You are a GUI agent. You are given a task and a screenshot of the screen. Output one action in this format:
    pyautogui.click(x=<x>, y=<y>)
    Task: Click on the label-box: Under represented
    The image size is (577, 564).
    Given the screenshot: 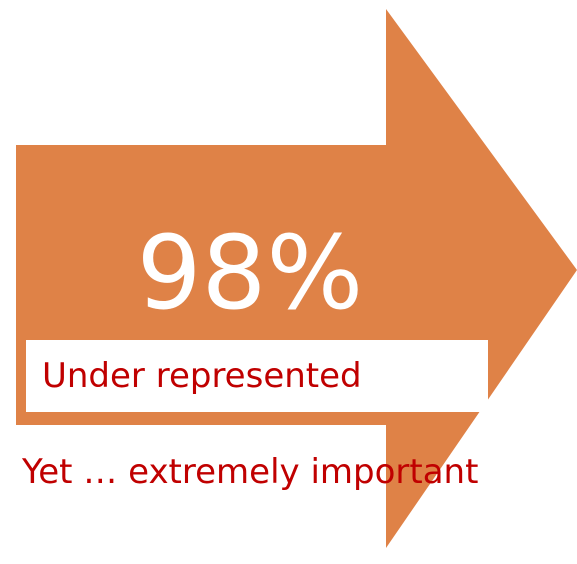 What is the action you would take?
    pyautogui.click(x=257, y=376)
    